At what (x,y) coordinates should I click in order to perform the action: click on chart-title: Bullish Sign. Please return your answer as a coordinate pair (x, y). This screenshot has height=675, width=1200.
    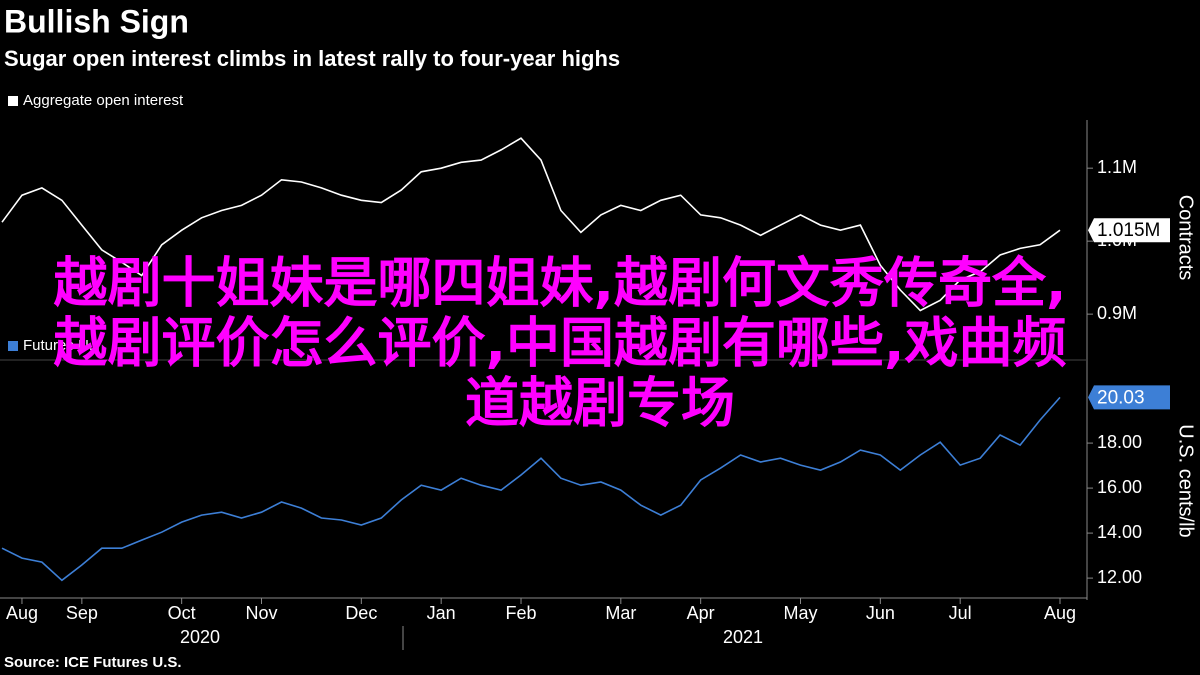
    Looking at the image, I should click on (96, 21).